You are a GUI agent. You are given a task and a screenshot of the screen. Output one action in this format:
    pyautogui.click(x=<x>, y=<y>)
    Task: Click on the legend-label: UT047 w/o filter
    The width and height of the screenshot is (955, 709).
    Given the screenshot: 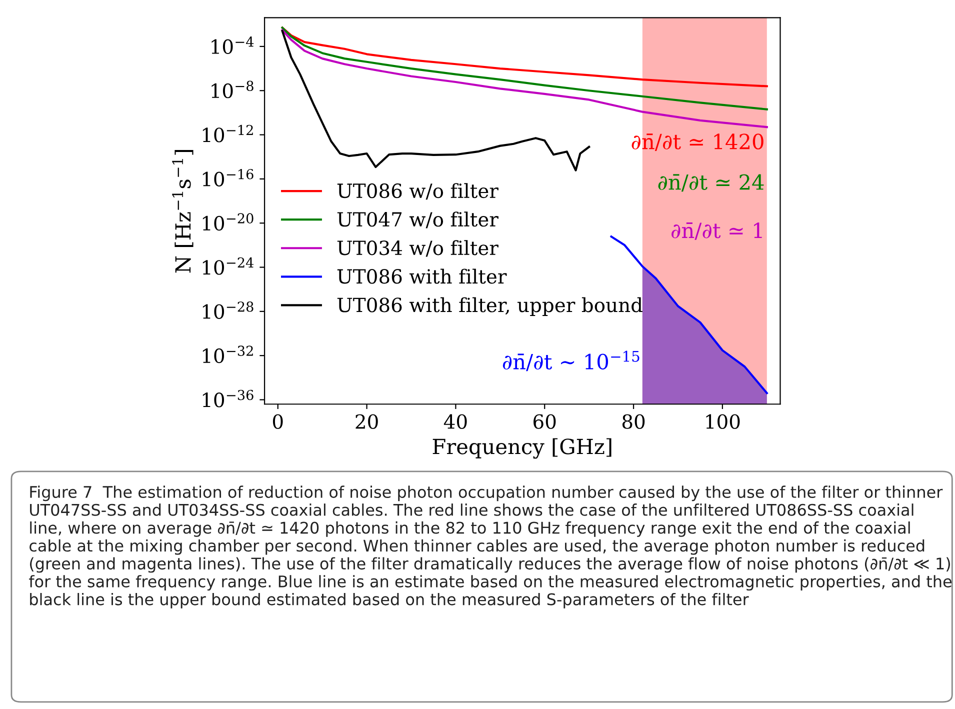 What is the action you would take?
    pyautogui.click(x=417, y=220)
    